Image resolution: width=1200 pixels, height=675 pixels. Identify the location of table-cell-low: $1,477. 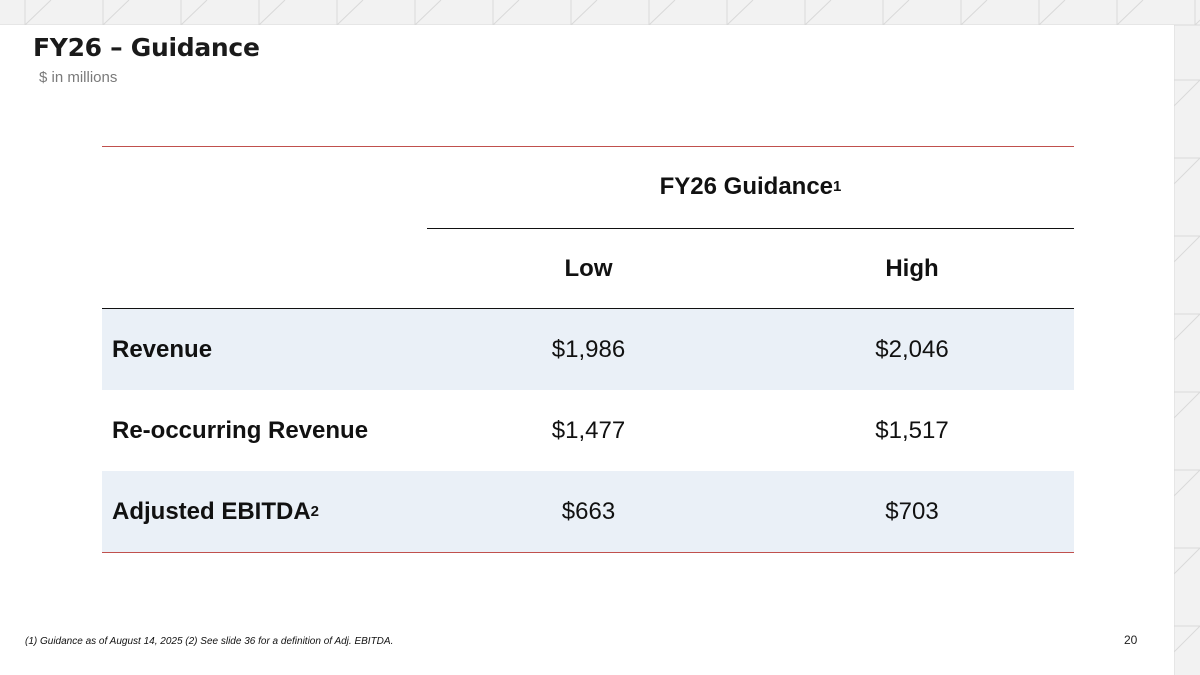
(588, 430).